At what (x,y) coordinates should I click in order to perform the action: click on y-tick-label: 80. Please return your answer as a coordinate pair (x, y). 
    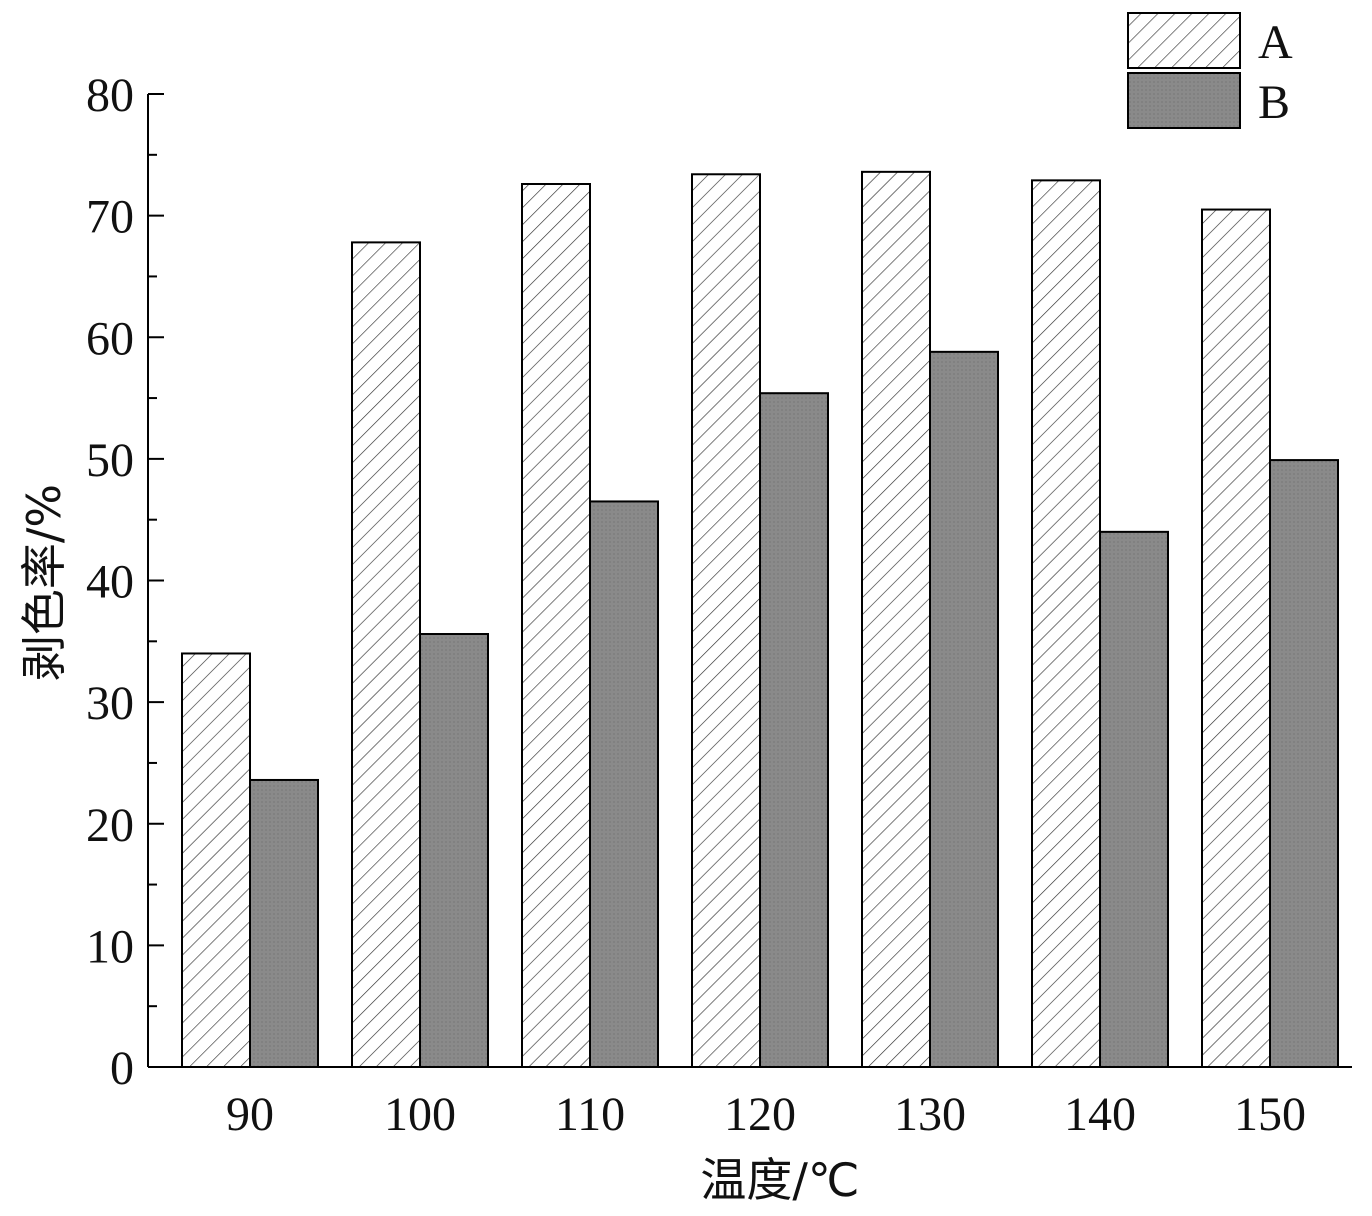
    Looking at the image, I should click on (110, 95).